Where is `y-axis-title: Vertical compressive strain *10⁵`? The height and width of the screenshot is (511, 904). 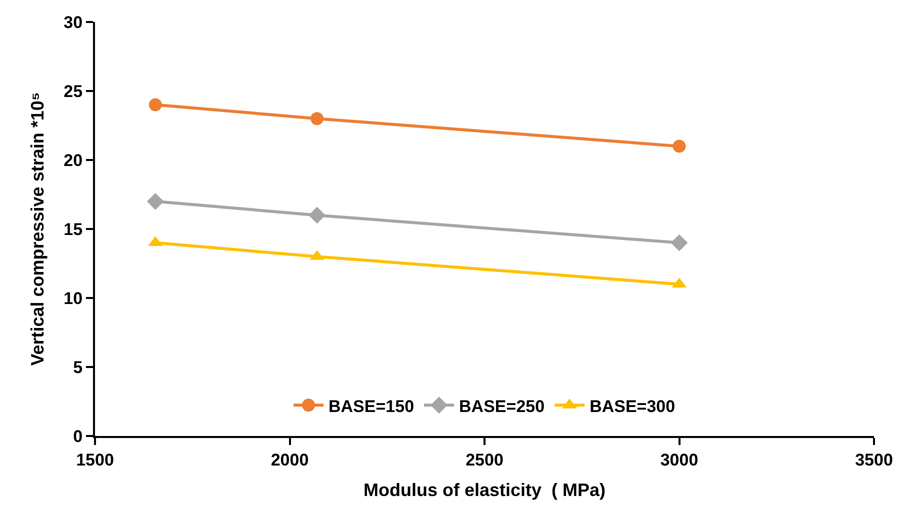 y-axis-title: Vertical compressive strain *10⁵ is located at coordinates (37, 229).